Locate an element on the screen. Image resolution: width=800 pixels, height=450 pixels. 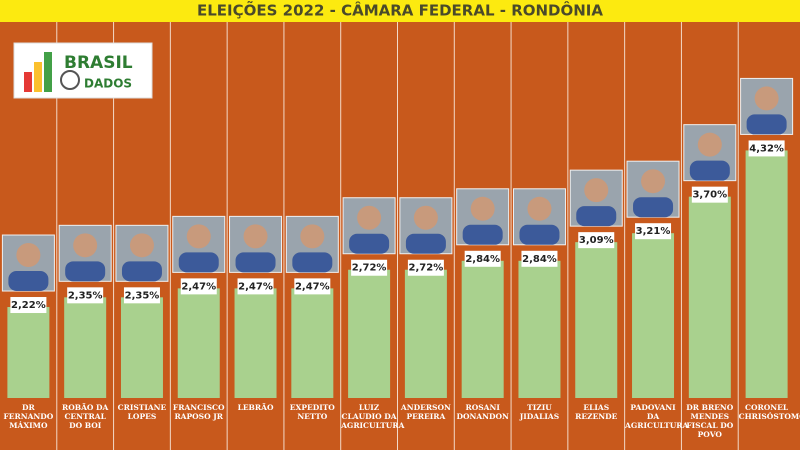
x-tick-label: TIZIU JIDALIAS is located at coordinates (539, 412).